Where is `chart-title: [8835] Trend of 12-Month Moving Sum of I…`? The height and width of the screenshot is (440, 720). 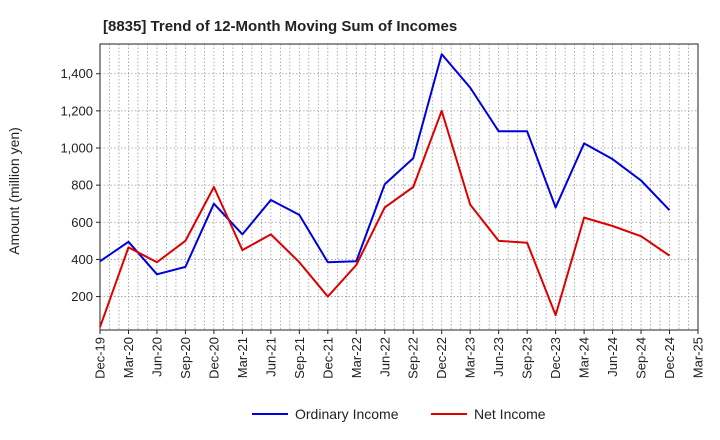
chart-title: [8835] Trend of 12-Month Moving Sum of I… is located at coordinates (280, 26).